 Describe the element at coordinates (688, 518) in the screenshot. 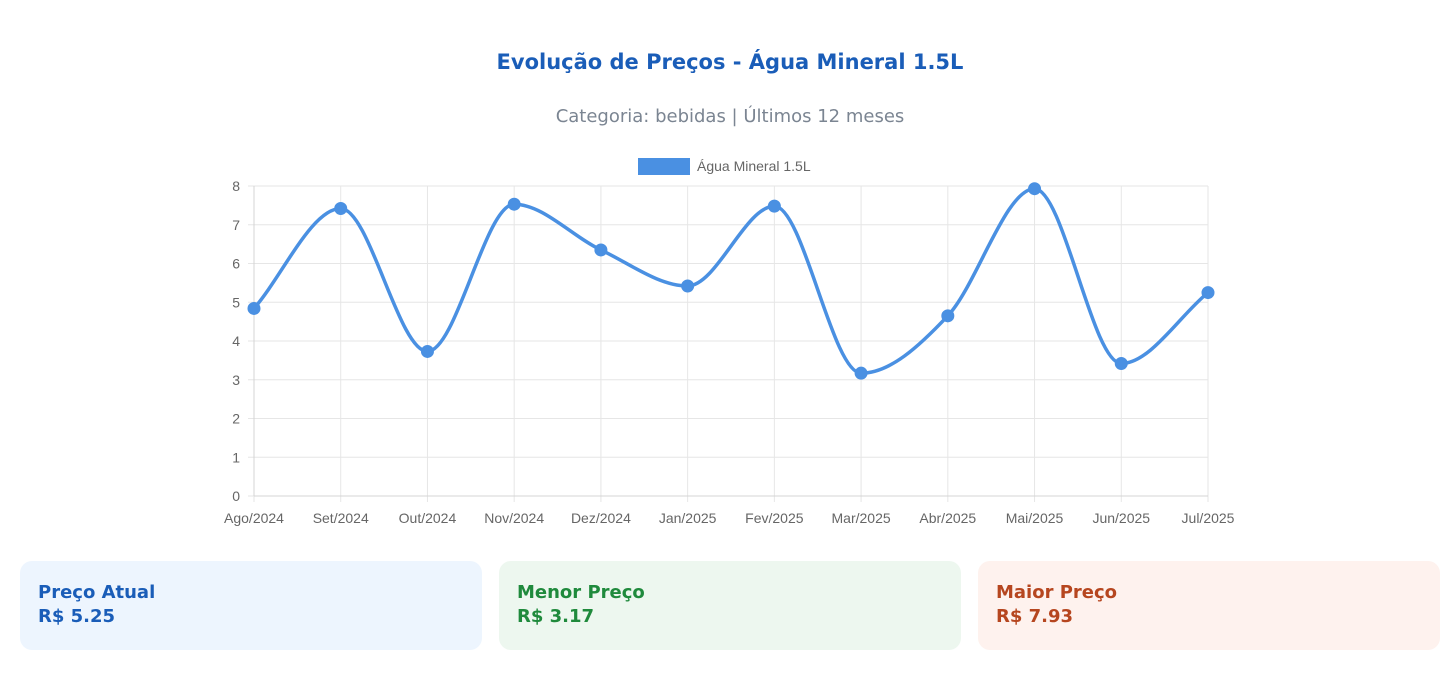

I see `x-tick-label: Jan/2025` at that location.